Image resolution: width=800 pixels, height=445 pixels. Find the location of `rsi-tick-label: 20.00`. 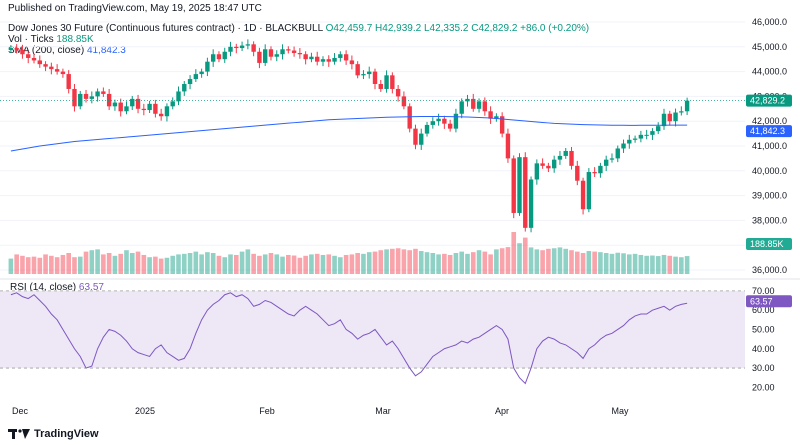

rsi-tick-label: 20.00 is located at coordinates (763, 387).